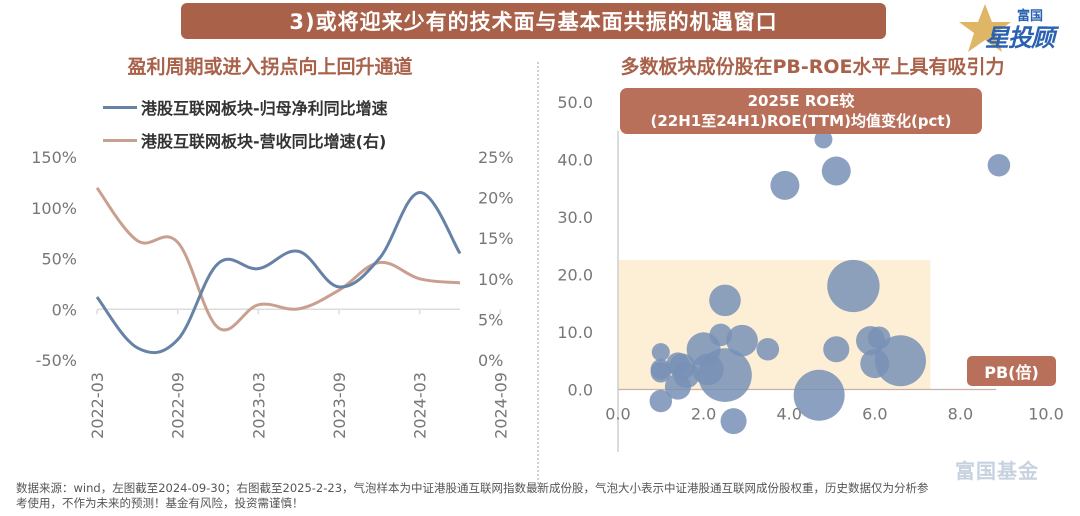 The width and height of the screenshot is (1080, 516). I want to click on y-right-tick-label: 5%, so click(490, 319).